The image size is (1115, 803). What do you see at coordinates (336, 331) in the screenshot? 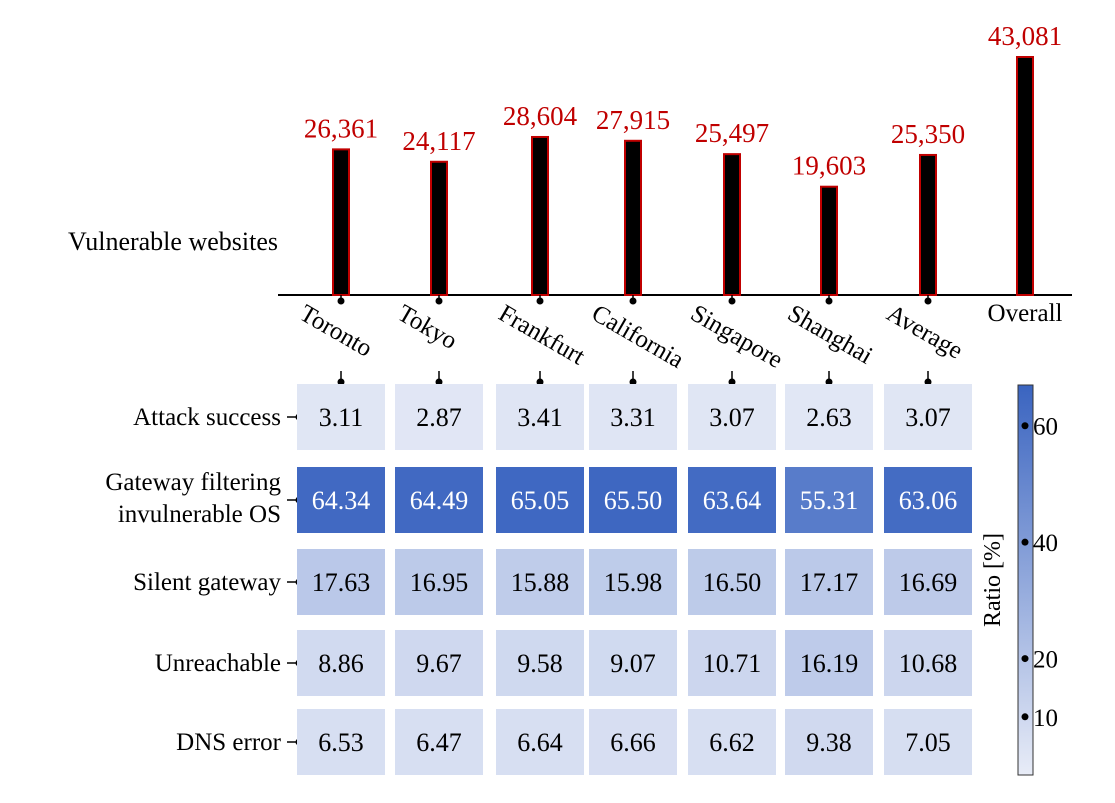
I see `category-label: Toronto` at bounding box center [336, 331].